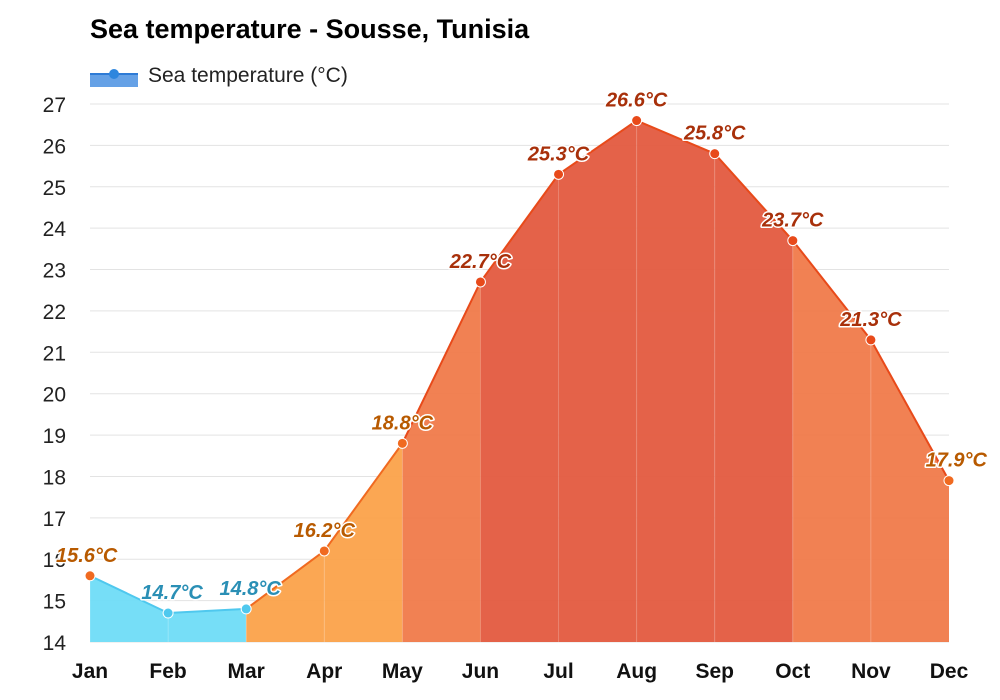 This screenshot has height=700, width=1000. What do you see at coordinates (793, 241) in the screenshot?
I see `data-point-oct` at bounding box center [793, 241].